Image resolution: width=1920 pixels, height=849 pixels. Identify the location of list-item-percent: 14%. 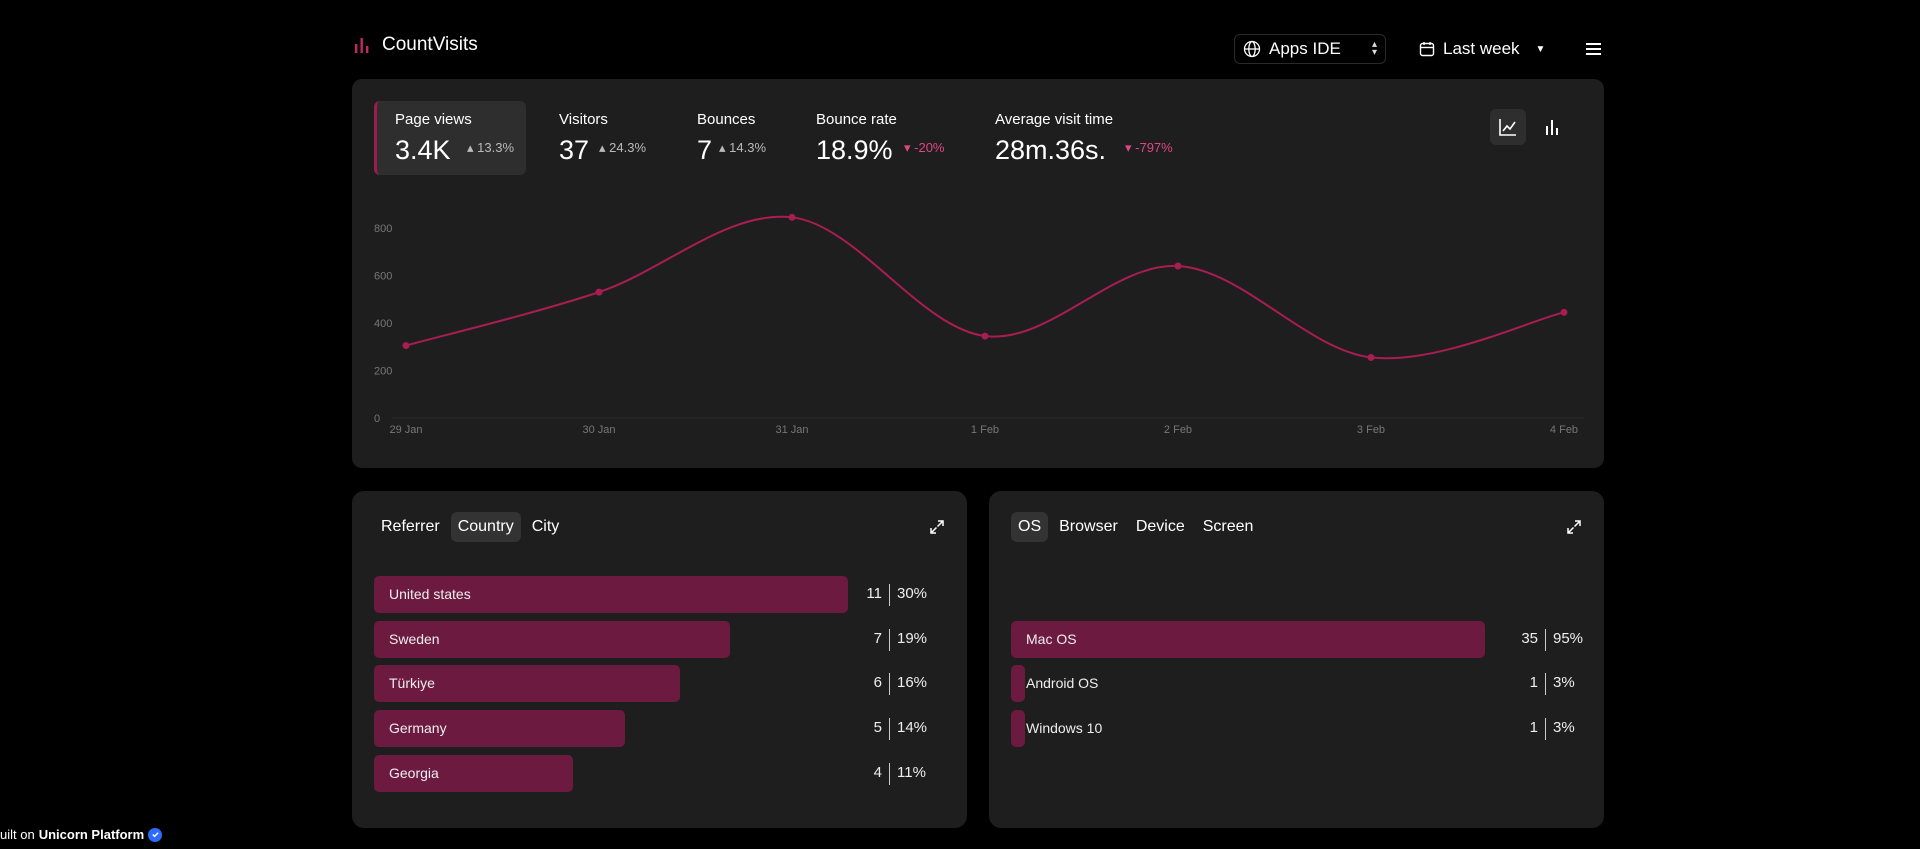
(912, 728).